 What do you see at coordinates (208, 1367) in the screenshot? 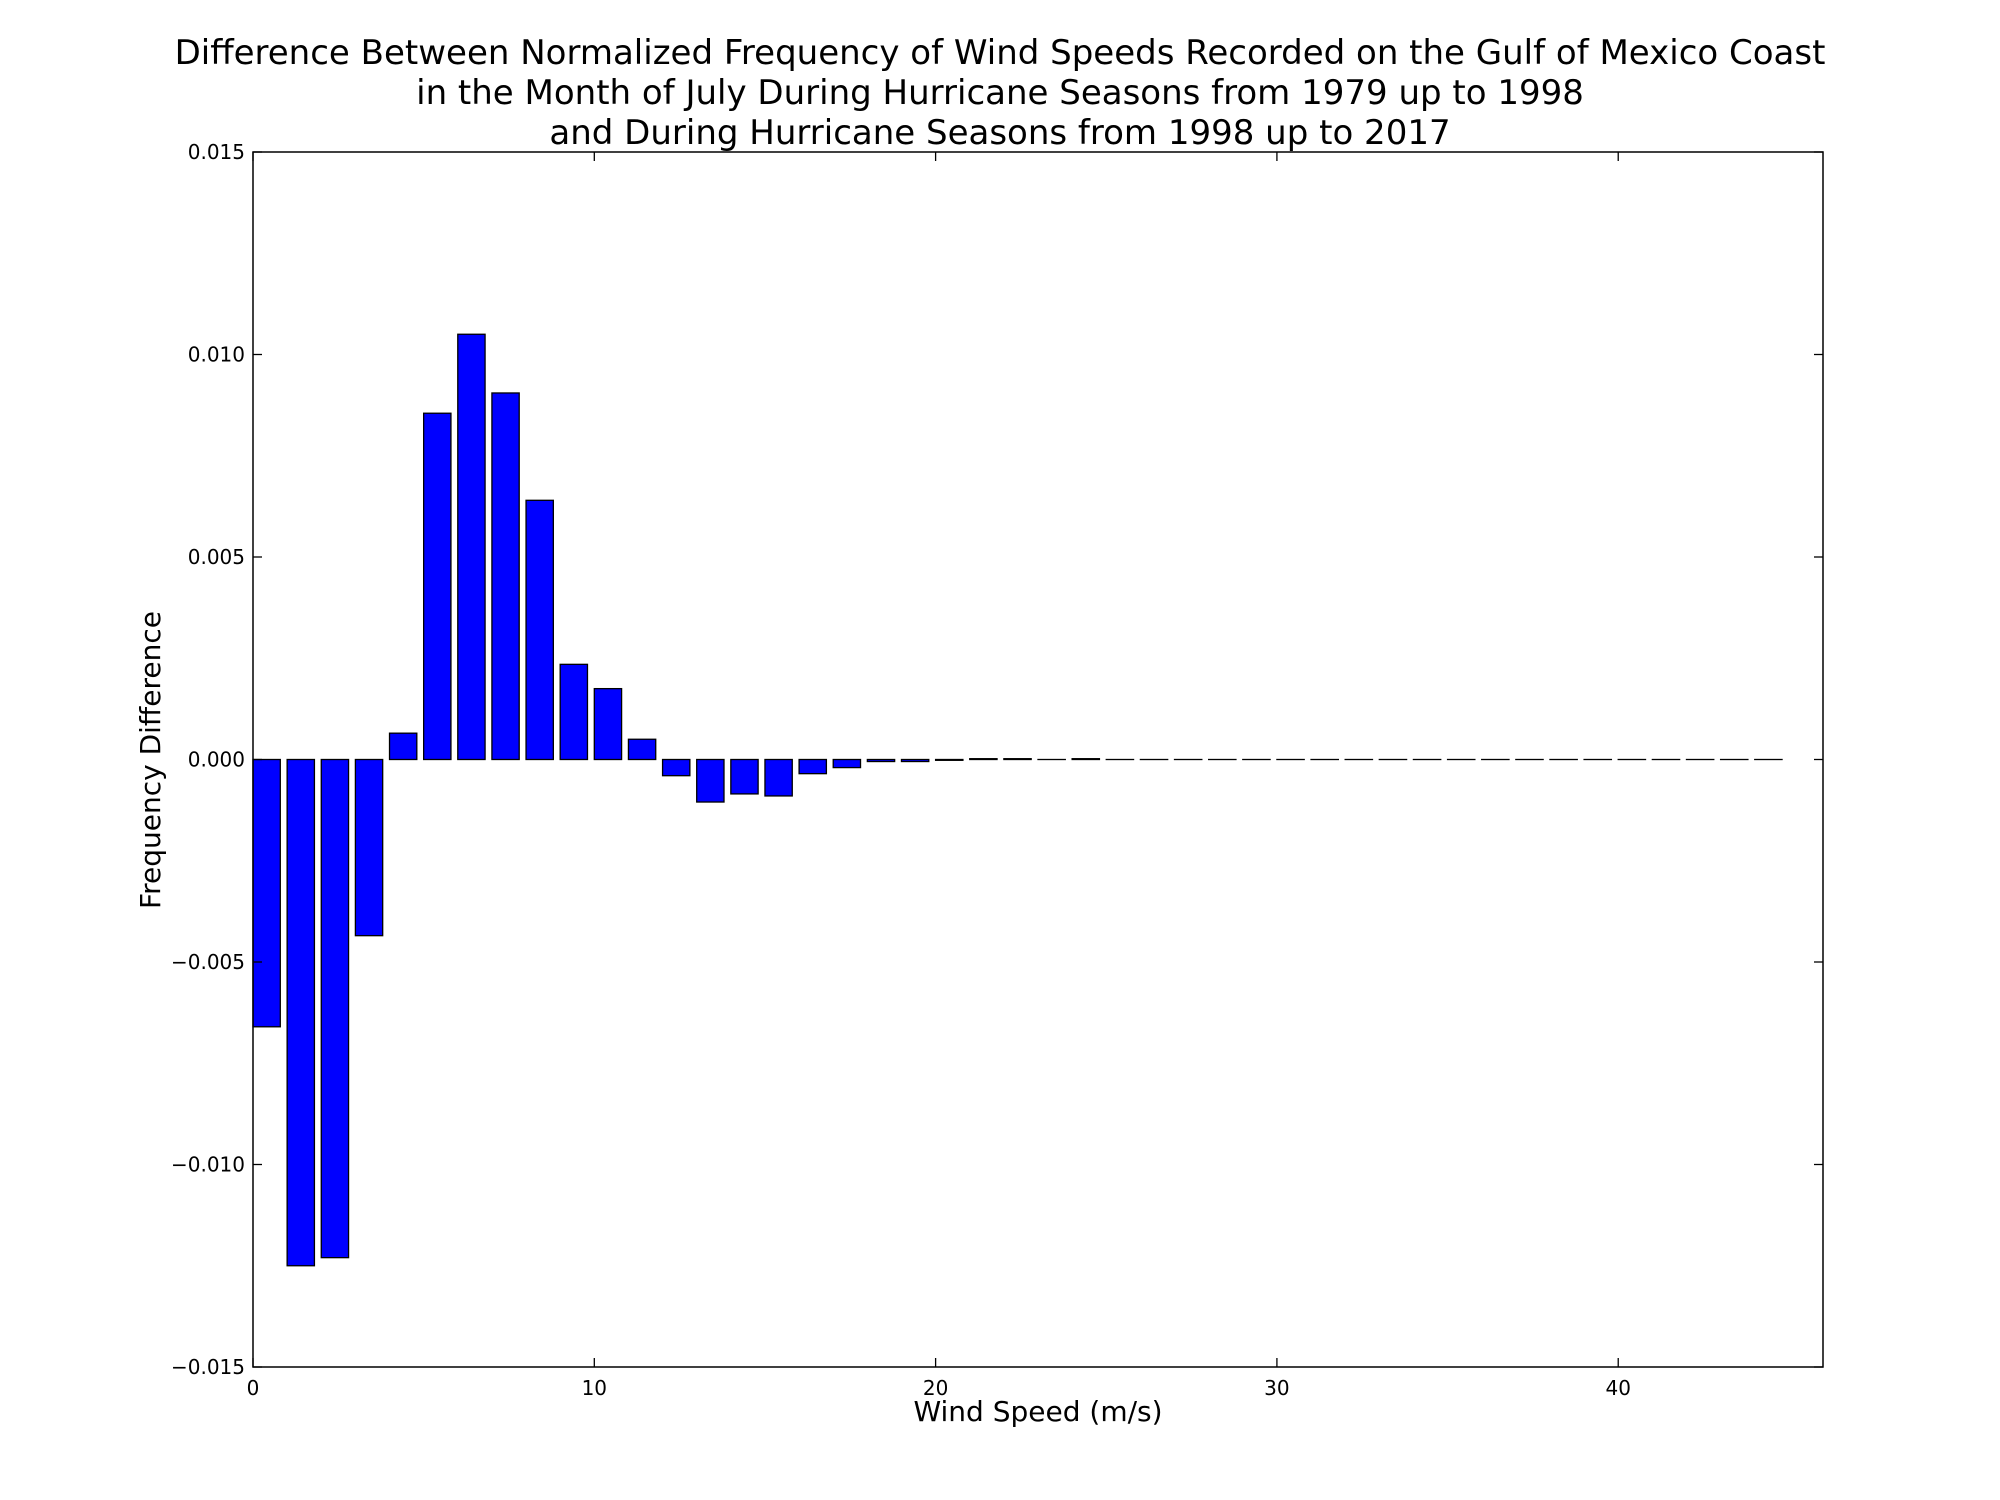
I see `y-tick-label: −0.015` at bounding box center [208, 1367].